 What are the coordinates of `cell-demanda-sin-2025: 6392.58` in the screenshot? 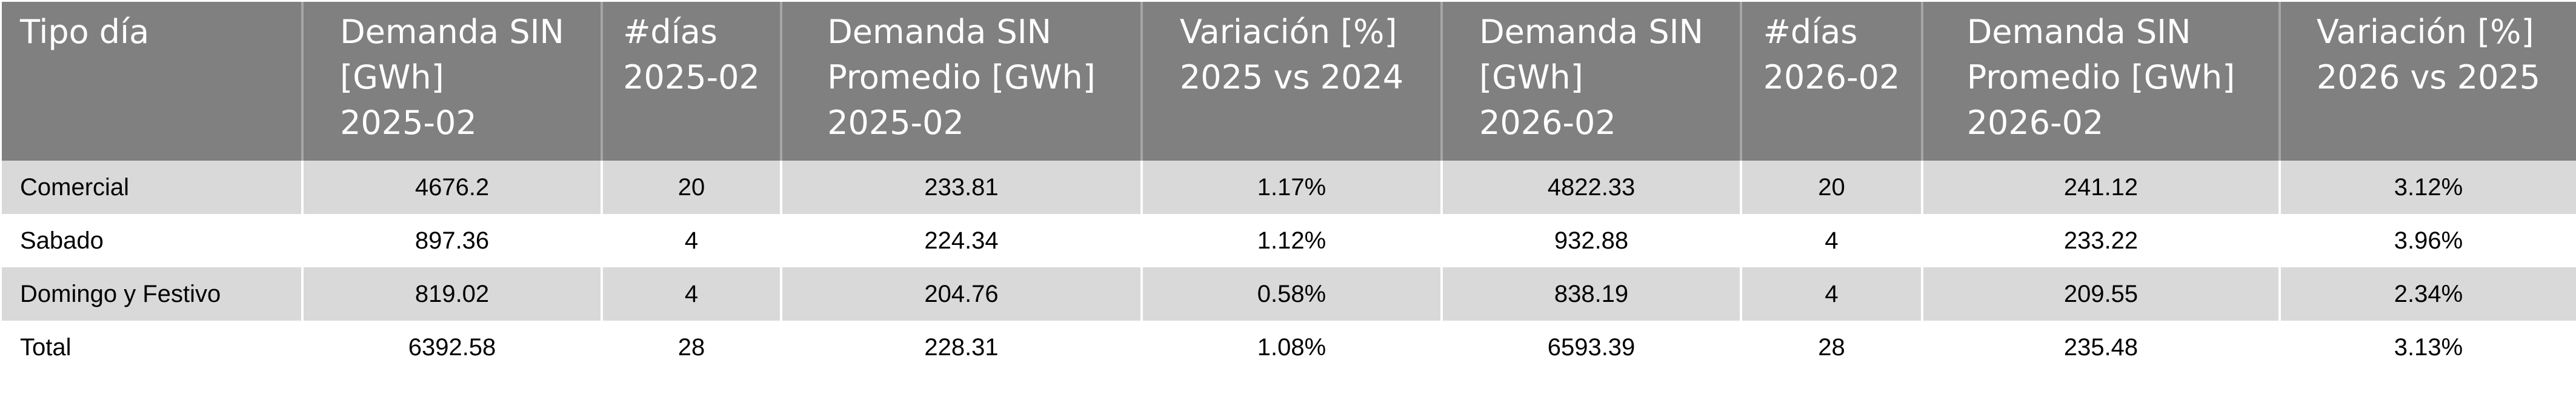 It's located at (451, 348).